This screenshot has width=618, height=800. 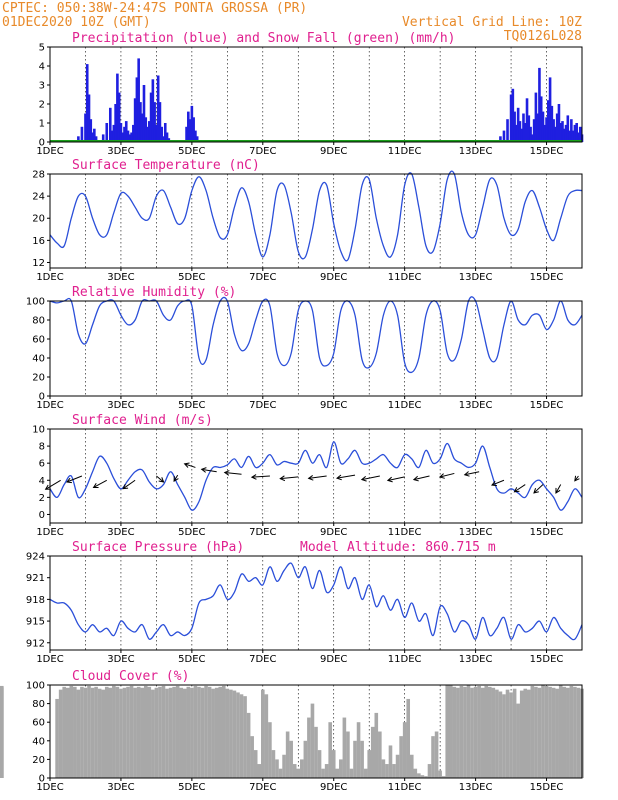 What do you see at coordinates (42, 124) in the screenshot?
I see `y-tick-label: 1` at bounding box center [42, 124].